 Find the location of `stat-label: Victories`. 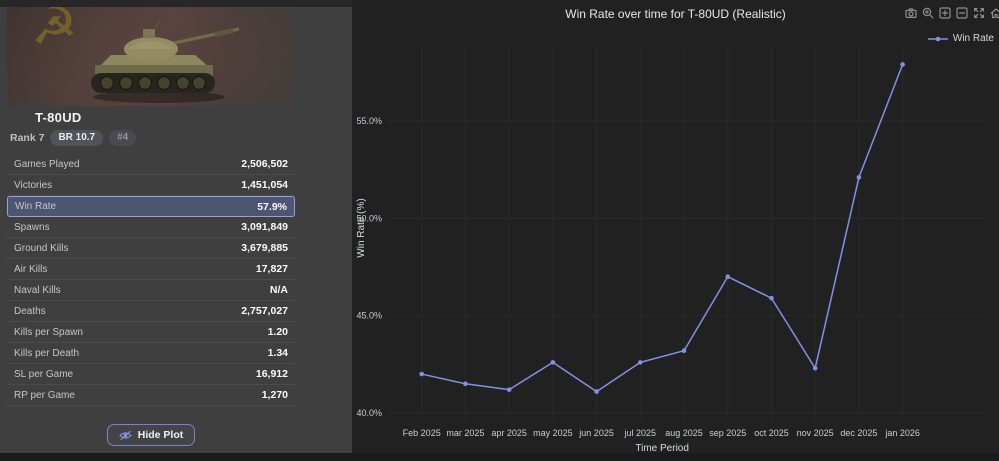

stat-label: Victories is located at coordinates (33, 185).